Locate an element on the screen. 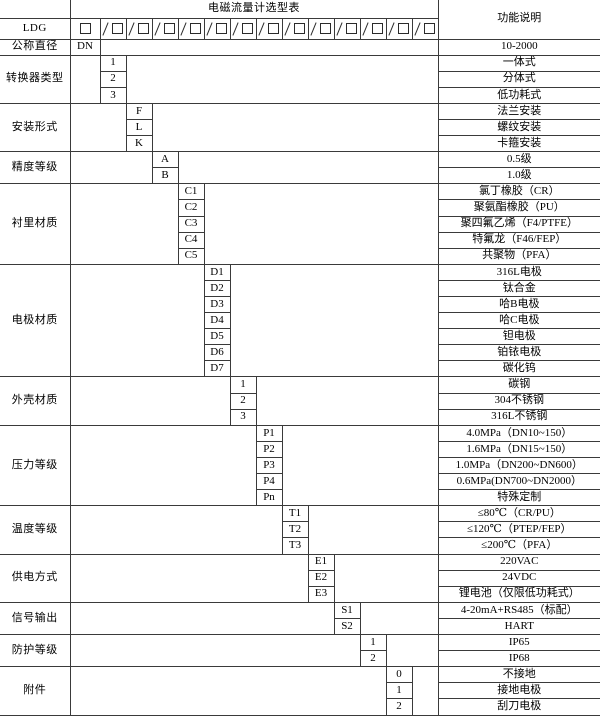  option-description: 0.6MPa(DN700~DN2000） is located at coordinates (518, 482).